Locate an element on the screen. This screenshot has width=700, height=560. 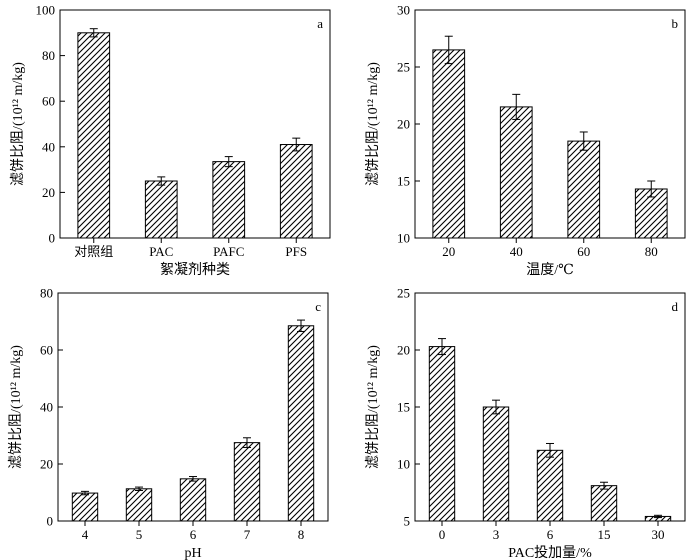
x-tick-label: 8 is located at coordinates (301, 534).